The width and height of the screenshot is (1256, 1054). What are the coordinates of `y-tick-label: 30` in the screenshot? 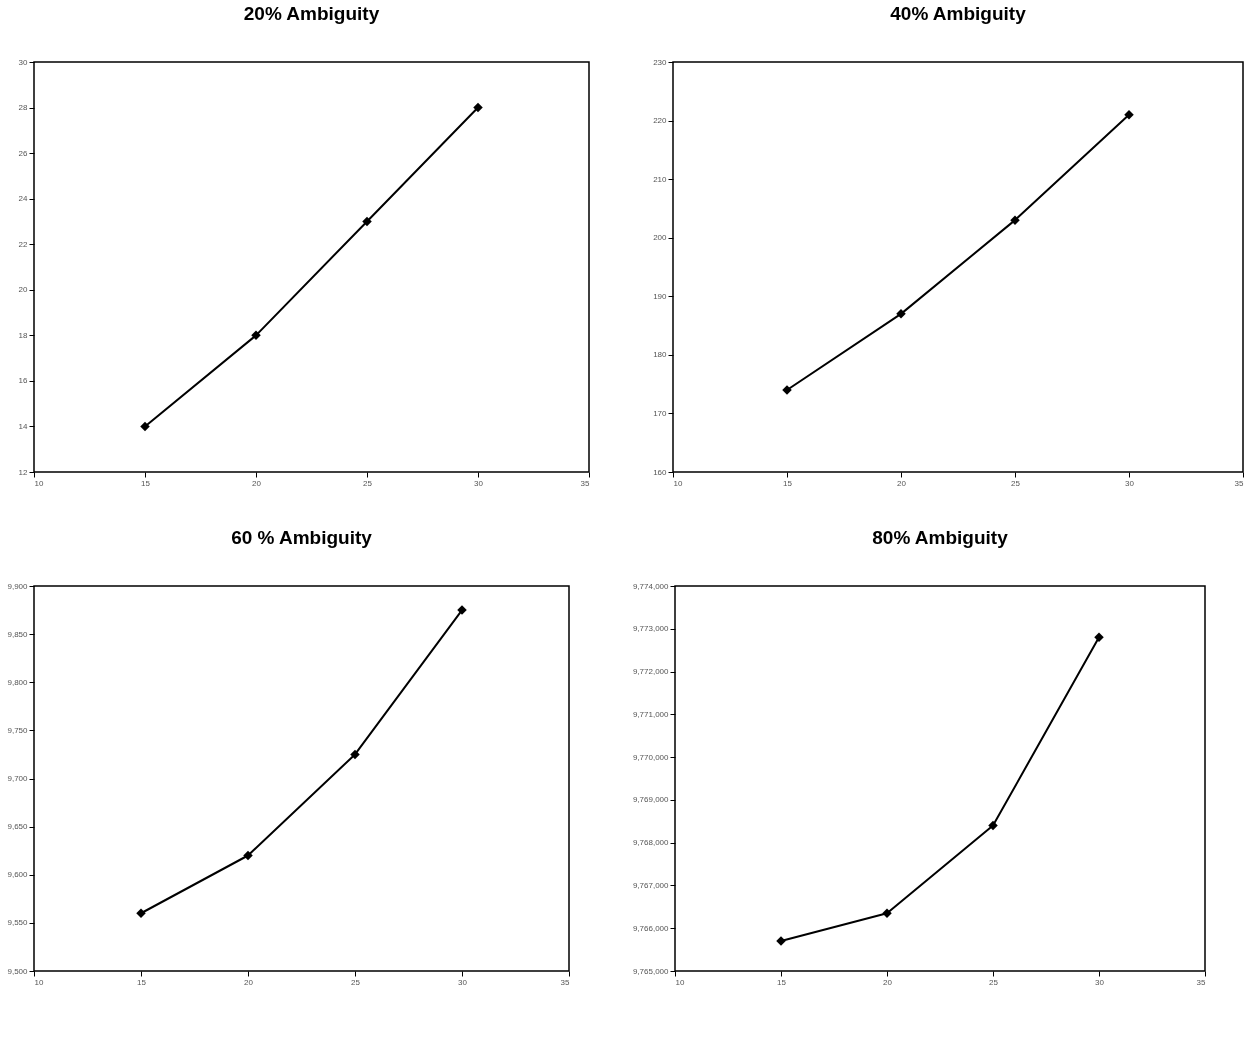 It's located at (23, 62).